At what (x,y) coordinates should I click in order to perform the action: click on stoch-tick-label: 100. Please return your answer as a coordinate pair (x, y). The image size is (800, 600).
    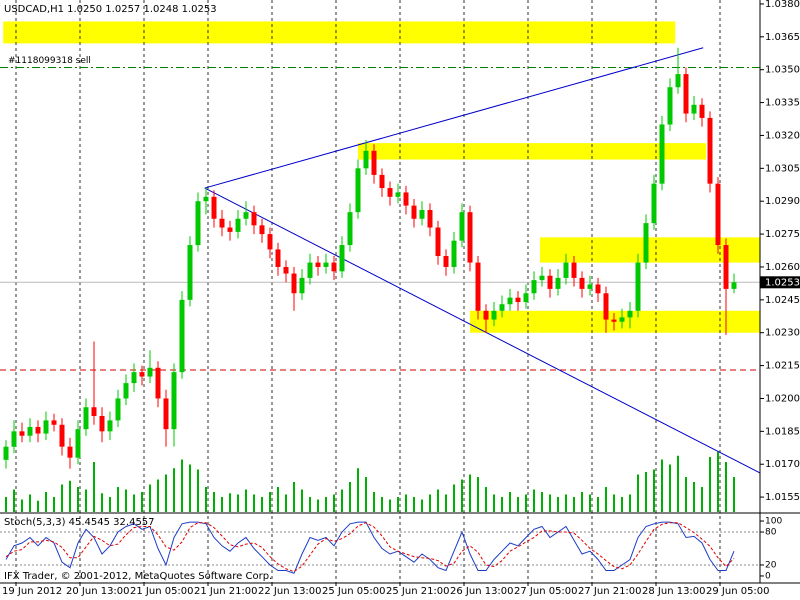
    Looking at the image, I should click on (773, 522).